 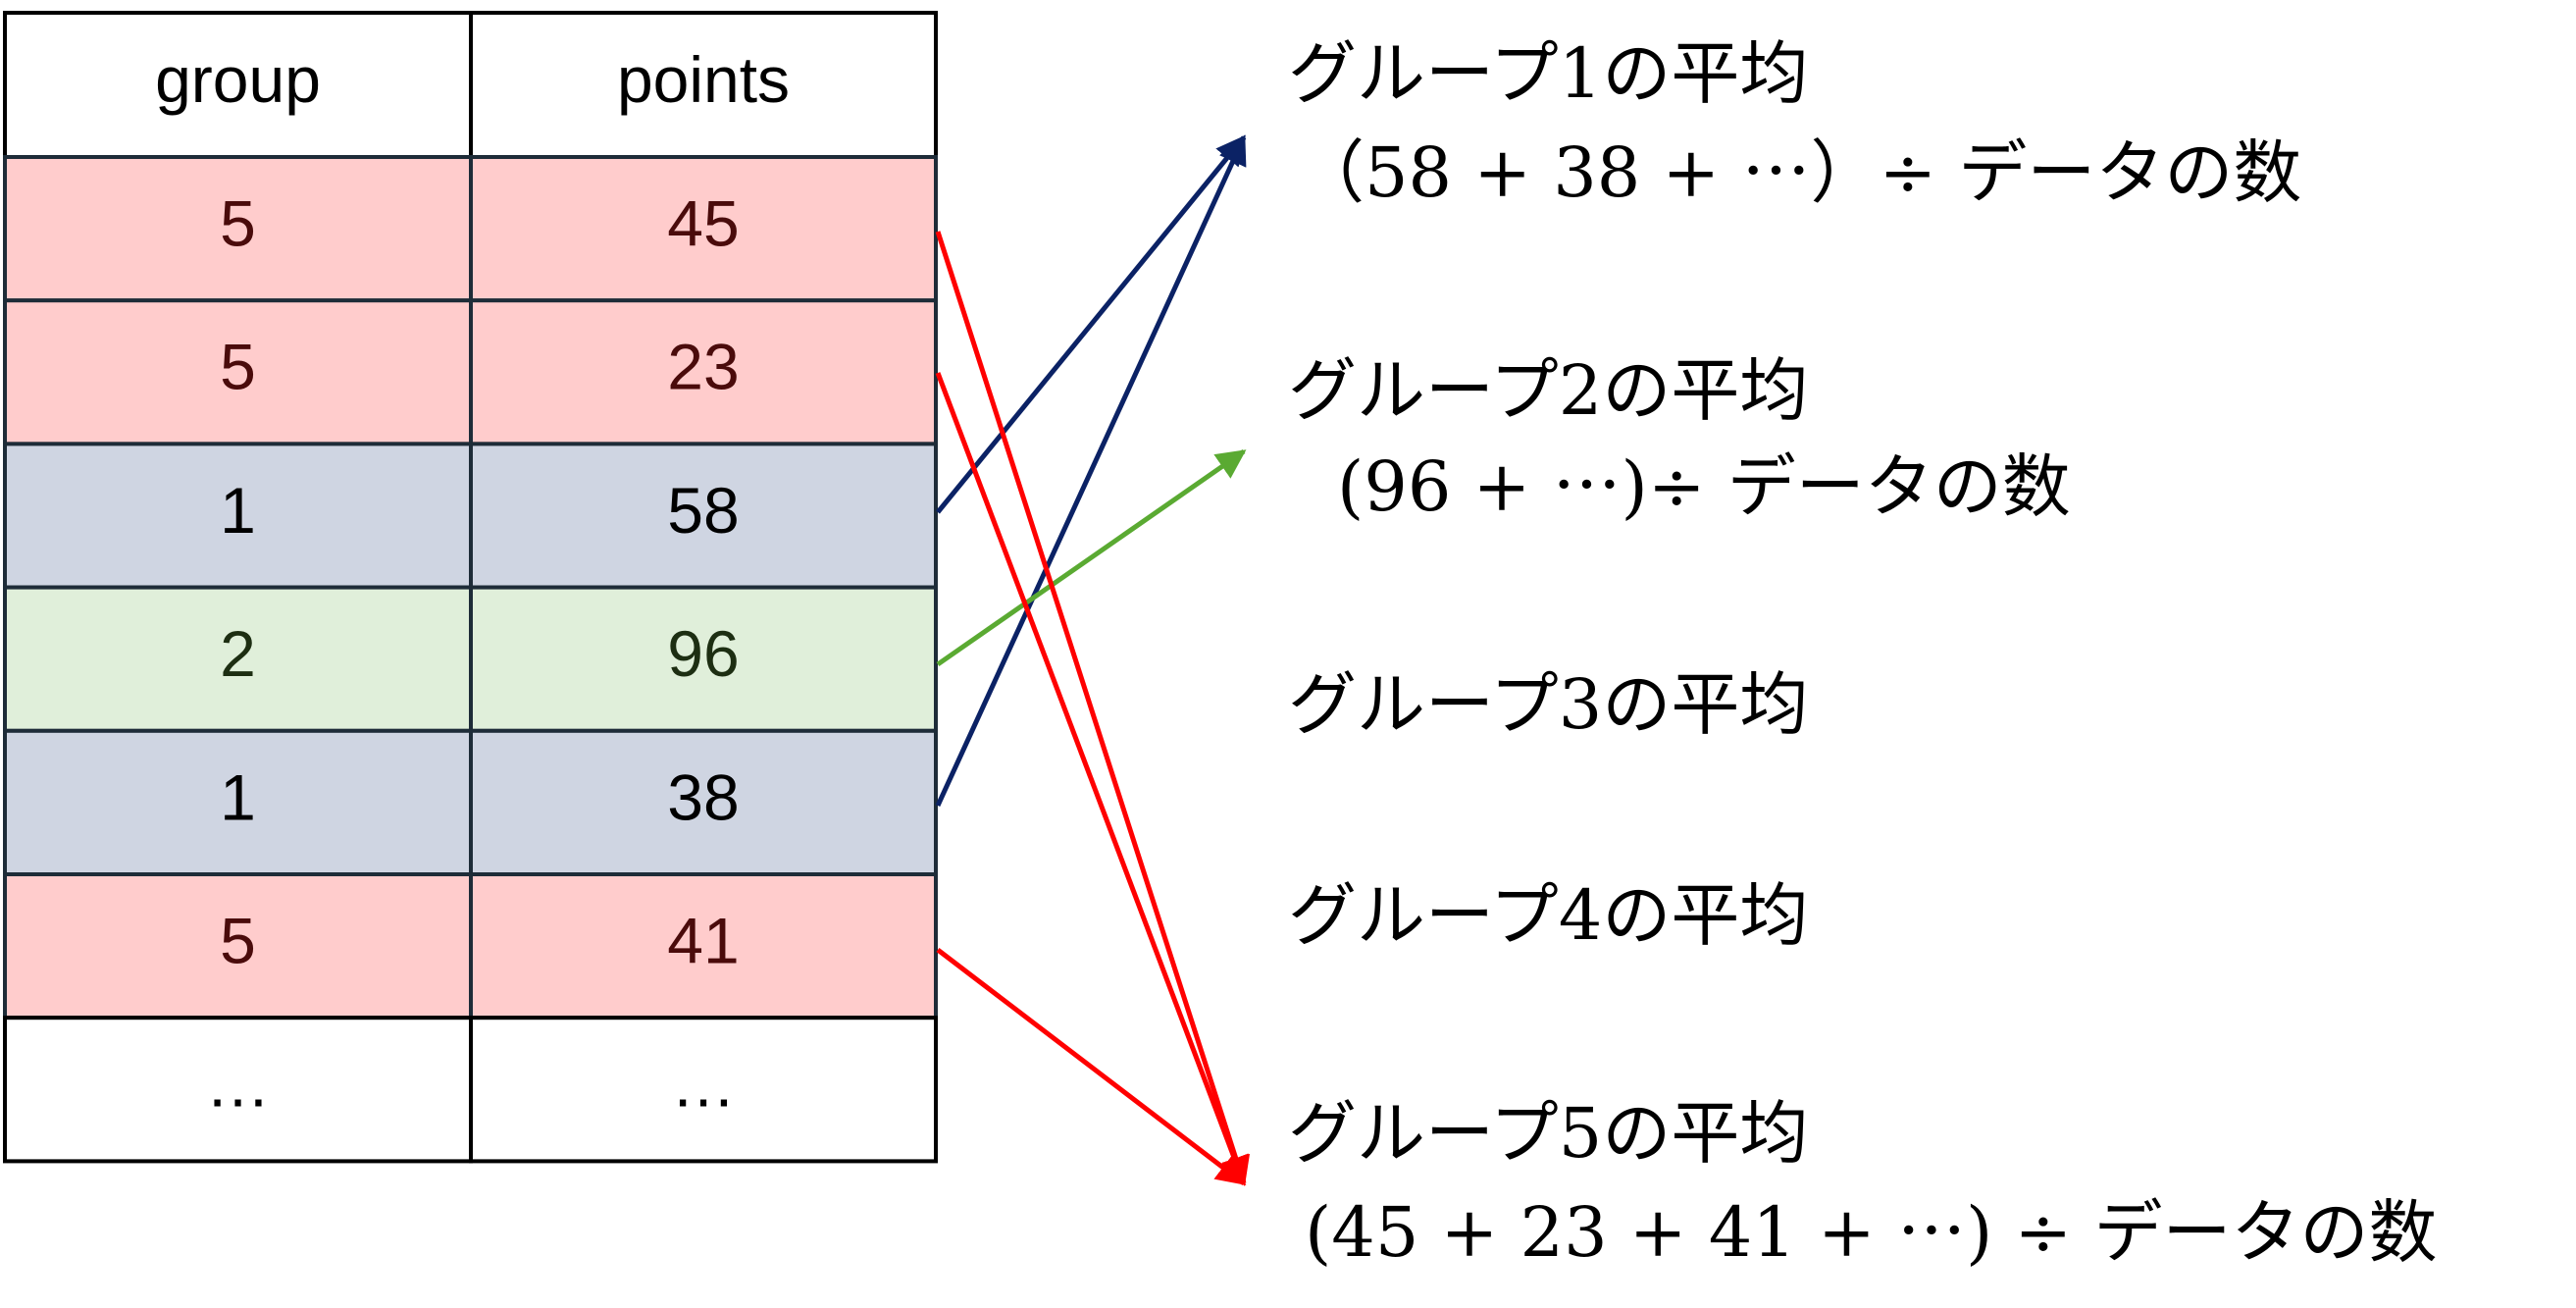 What do you see at coordinates (1548, 1134) in the screenshot?
I see `group-title: グループ5の平均` at bounding box center [1548, 1134].